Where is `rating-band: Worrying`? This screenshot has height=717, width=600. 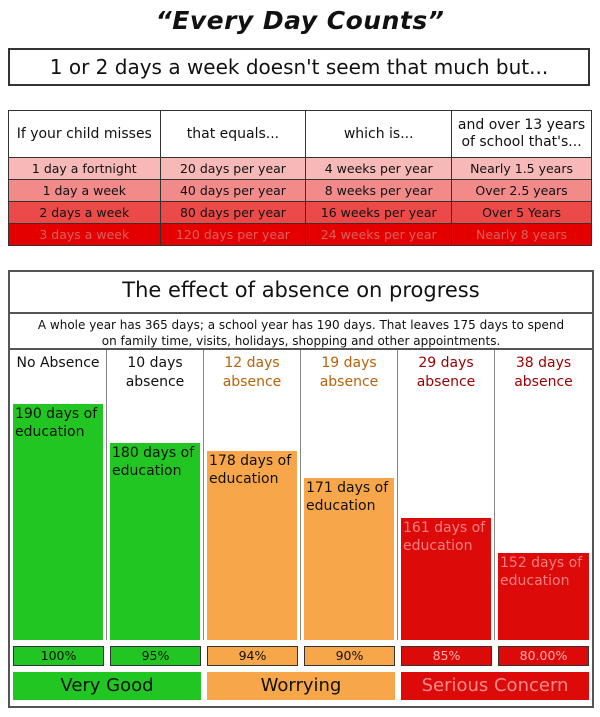 rating-band: Worrying is located at coordinates (301, 686).